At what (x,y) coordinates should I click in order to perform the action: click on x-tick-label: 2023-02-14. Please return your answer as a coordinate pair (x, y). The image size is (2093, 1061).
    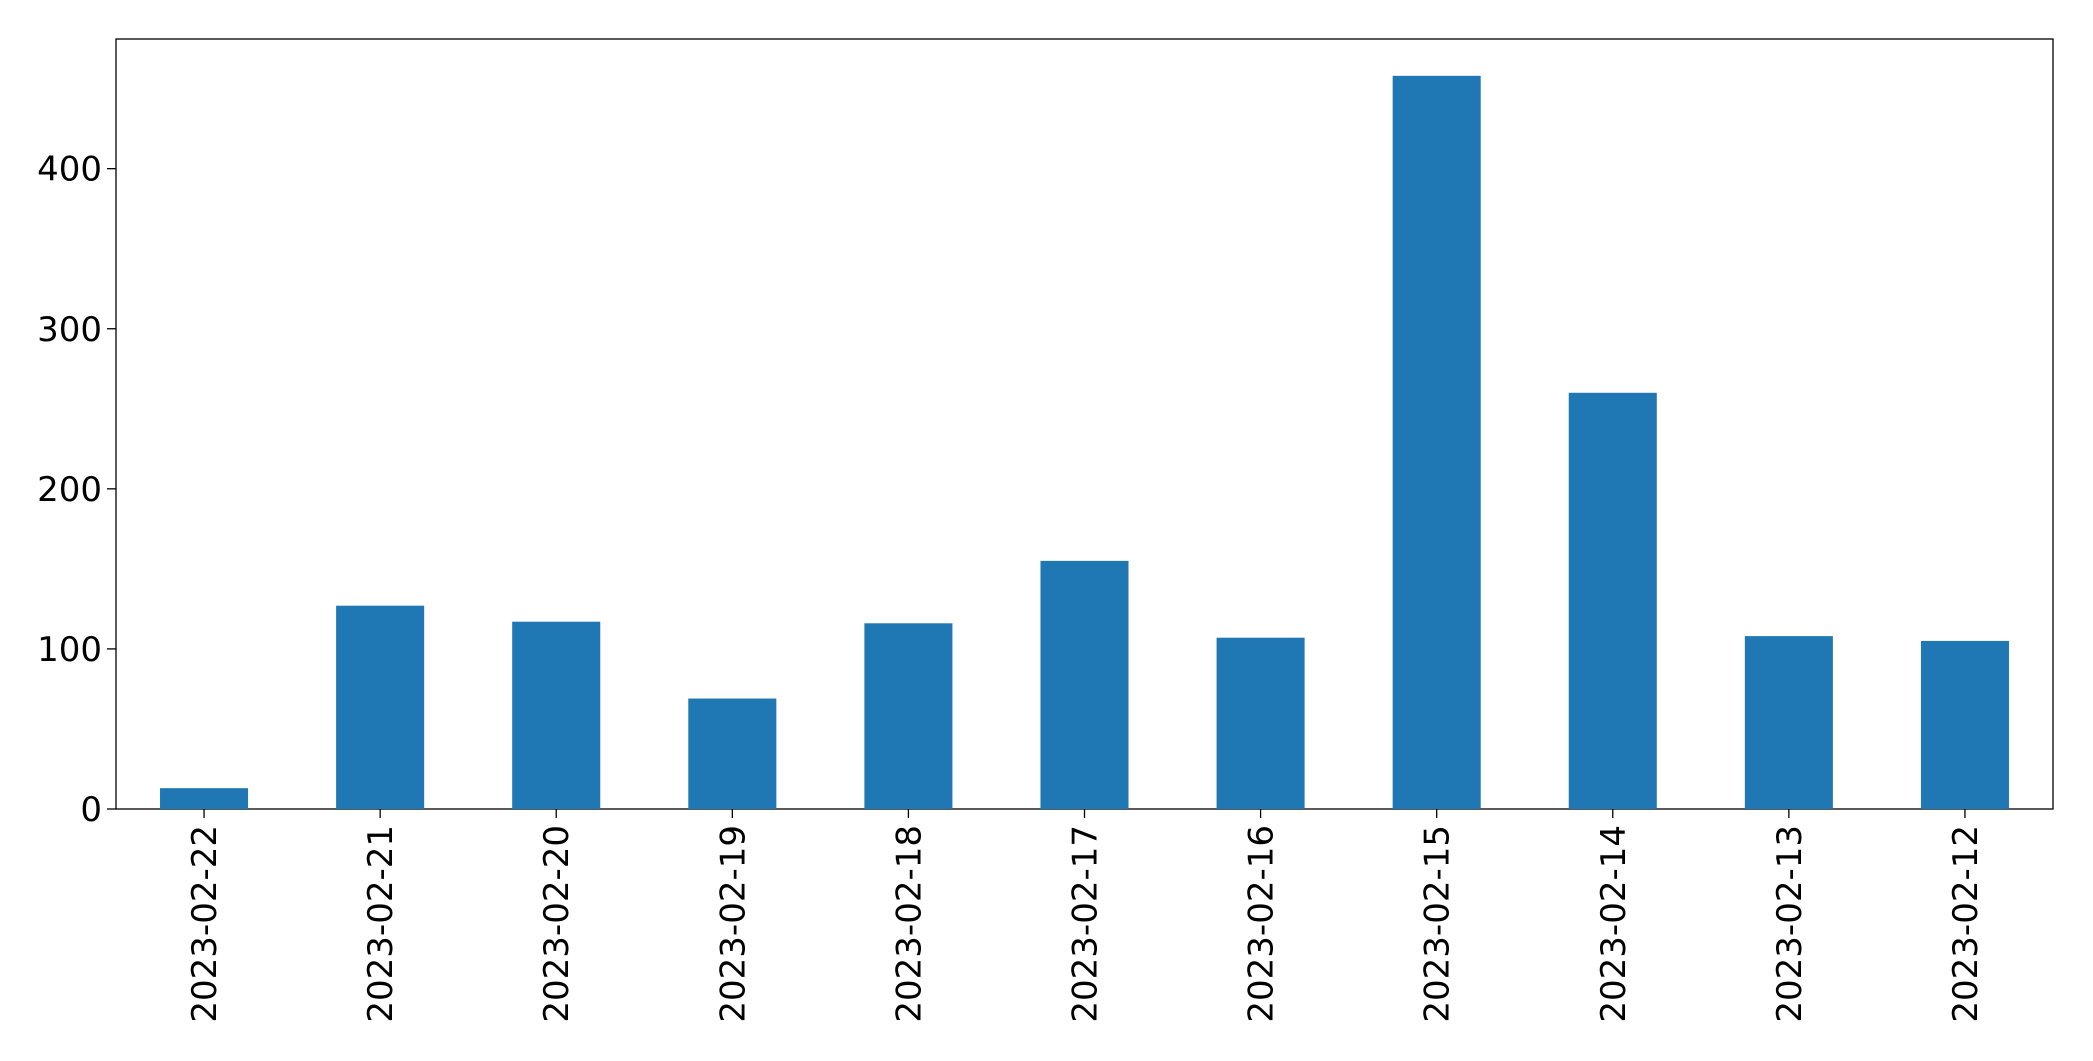
    Looking at the image, I should click on (1614, 924).